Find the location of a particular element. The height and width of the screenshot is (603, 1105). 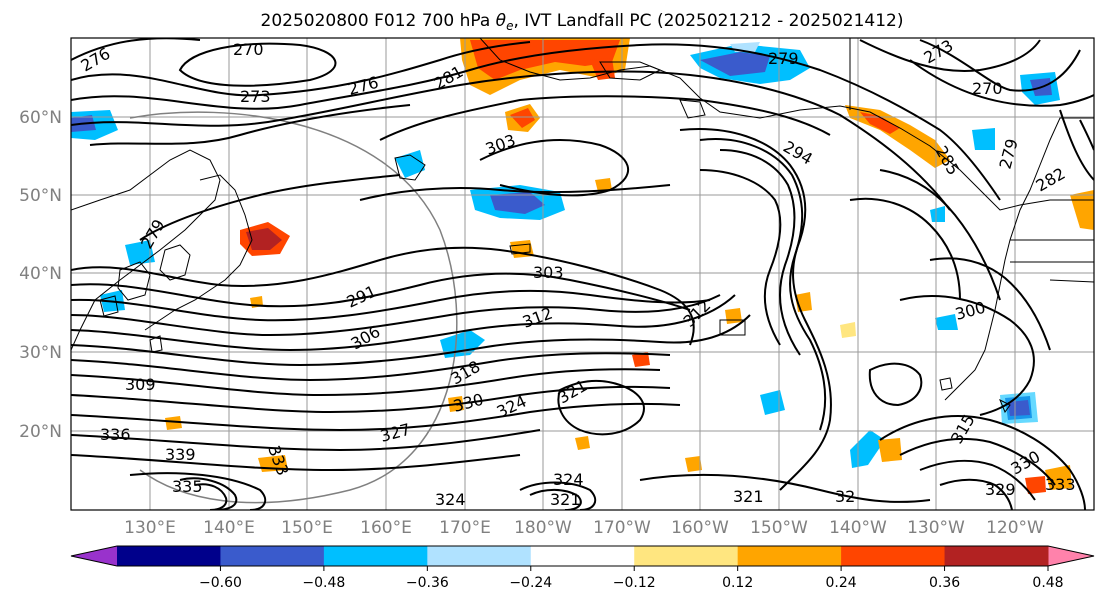

colorbar-tick-label: −0.36 is located at coordinates (427, 583).